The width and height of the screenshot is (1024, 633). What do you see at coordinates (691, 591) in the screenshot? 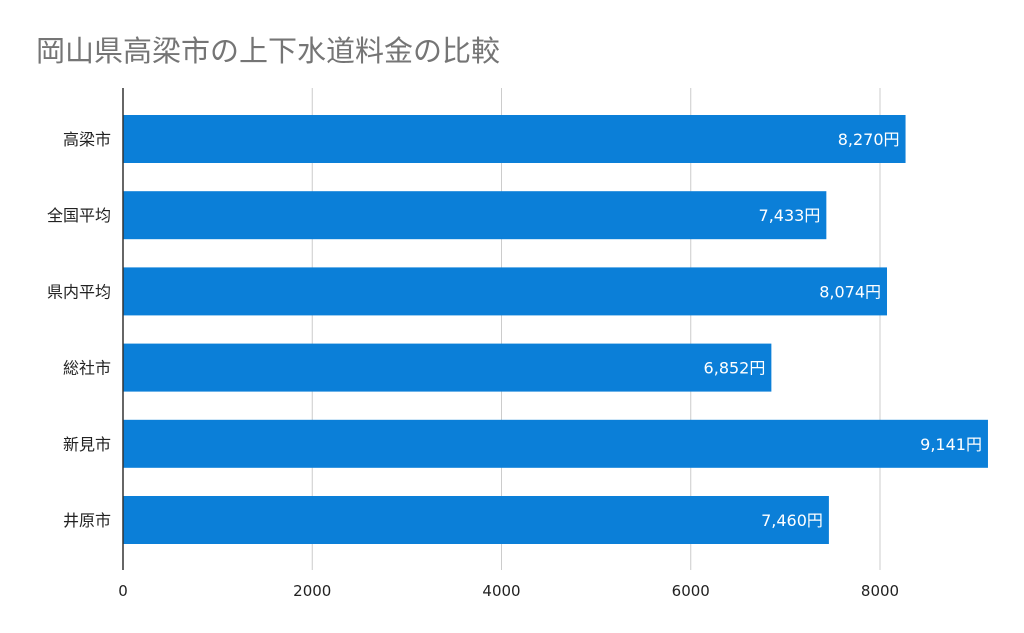
I see `x-tick-label: 6000` at bounding box center [691, 591].